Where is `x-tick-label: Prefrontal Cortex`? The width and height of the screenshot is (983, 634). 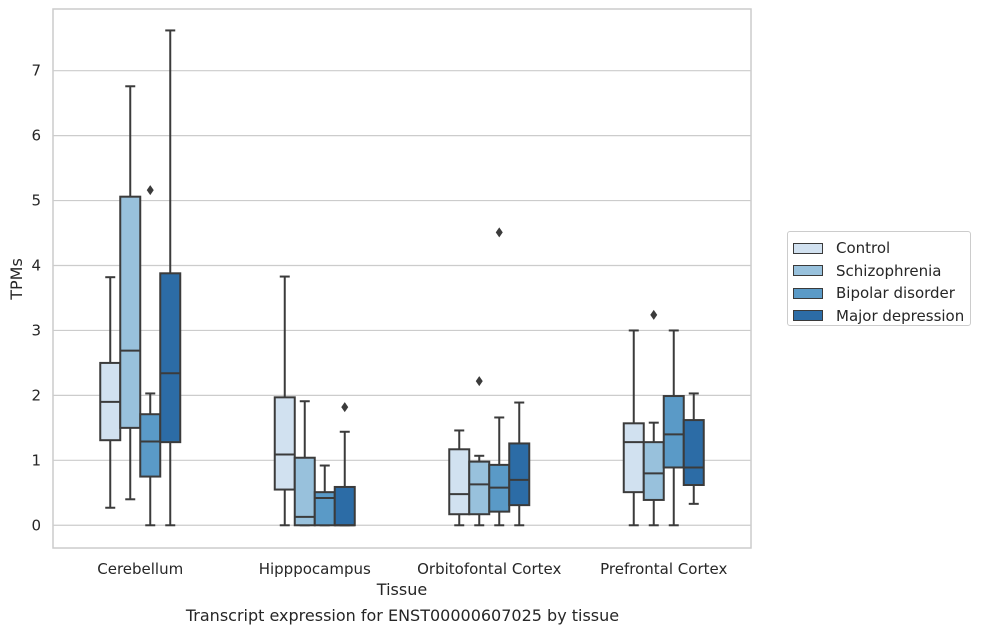 x-tick-label: Prefrontal Cortex is located at coordinates (663, 569).